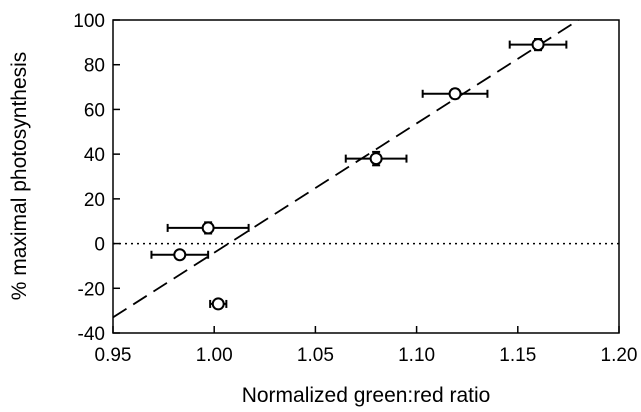  I want to click on y-tick-label: -20, so click(91, 289).